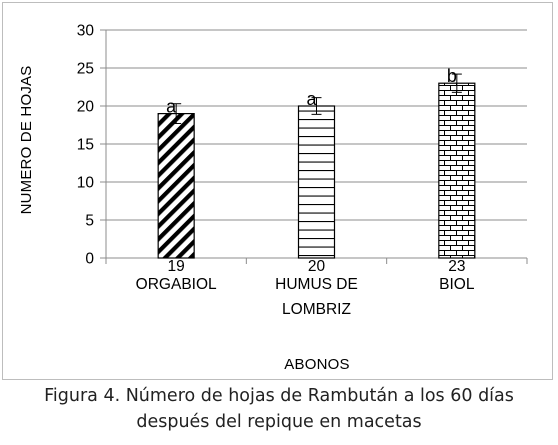  Describe the element at coordinates (457, 284) in the screenshot. I see `x-tick-label: BIOL` at that location.